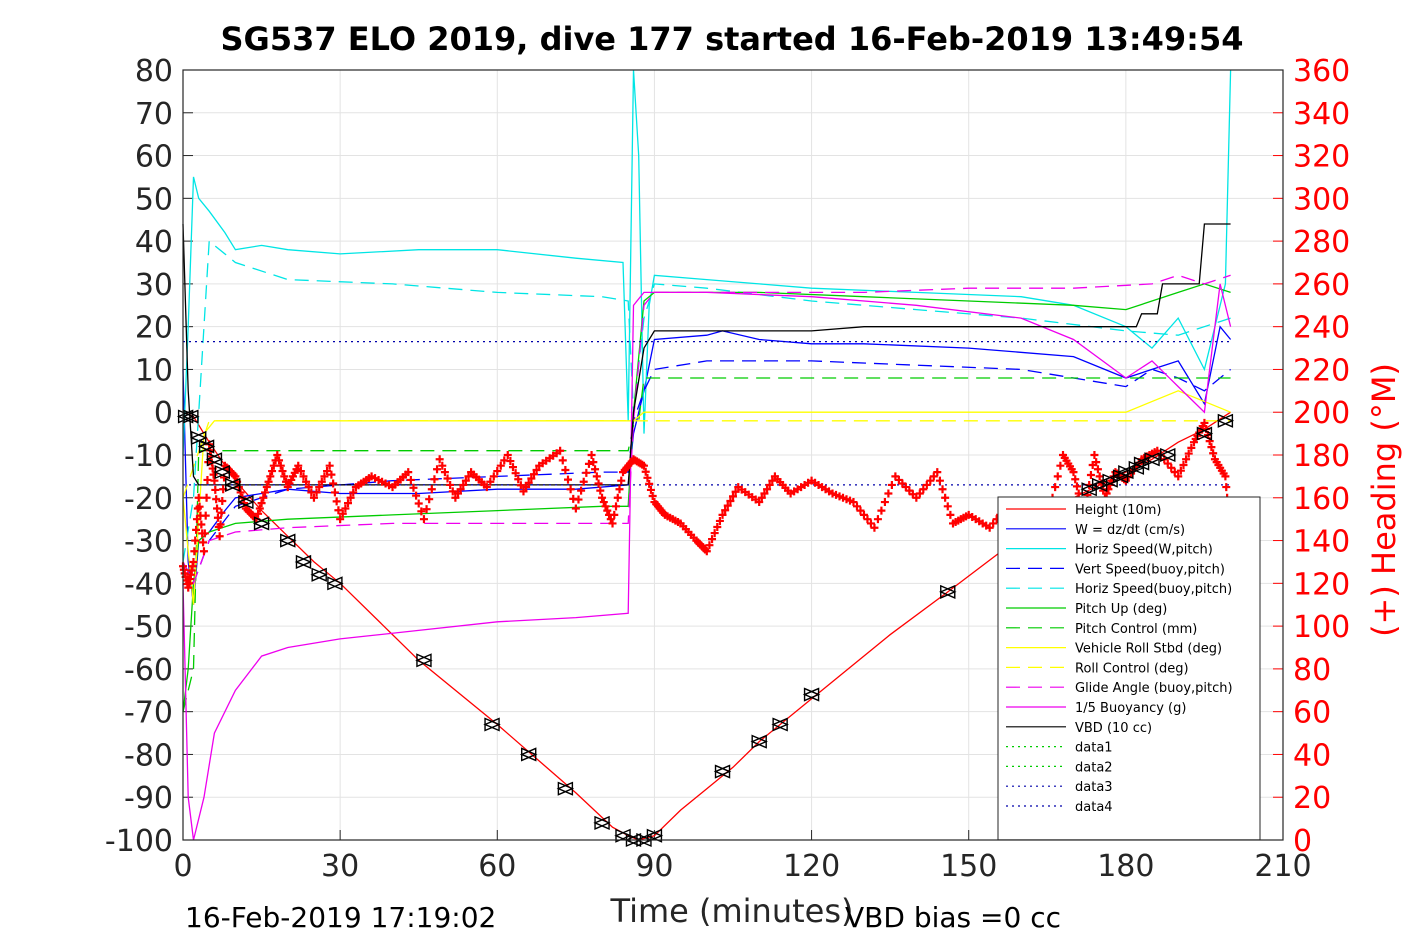 The width and height of the screenshot is (1417, 945). Describe the element at coordinates (148, 584) in the screenshot. I see `y-tick-label: -40` at that location.